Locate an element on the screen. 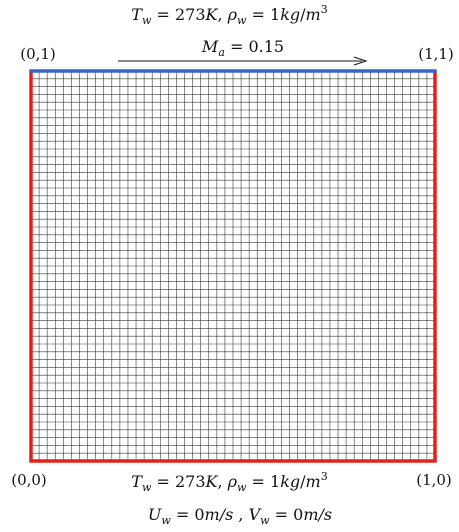 The height and width of the screenshot is (532, 459). lid-mach-number: Ma = 0.15 is located at coordinates (242, 48).